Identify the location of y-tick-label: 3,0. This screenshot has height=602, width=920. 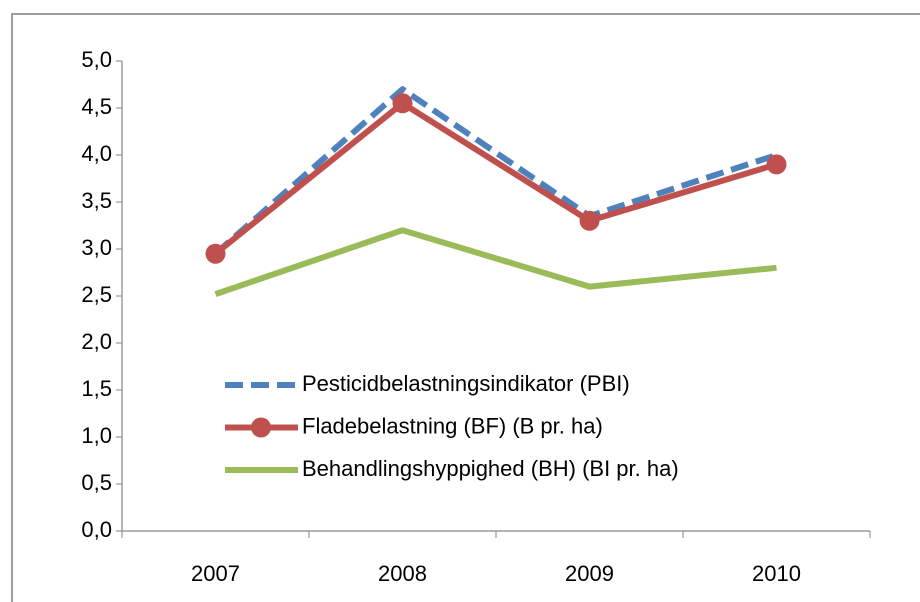
(96, 247).